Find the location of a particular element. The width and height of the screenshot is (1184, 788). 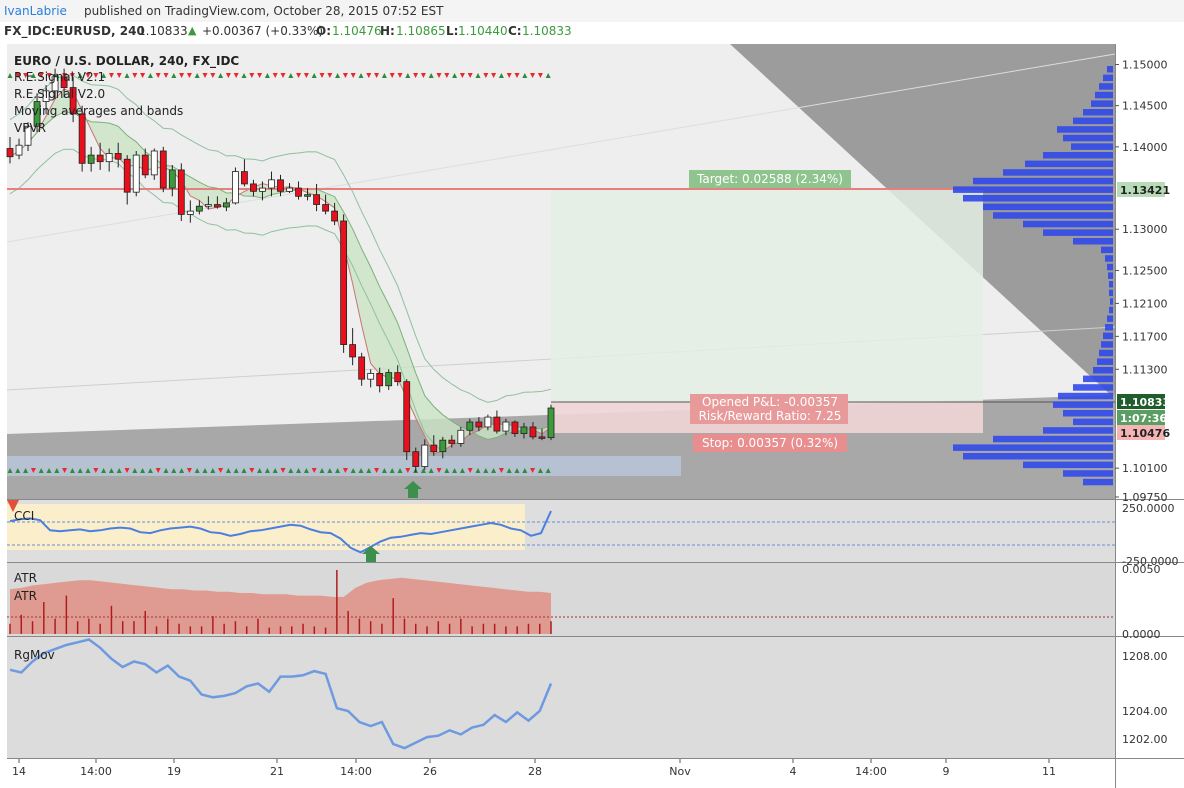

rgmov-pane-bg is located at coordinates (561, 697).